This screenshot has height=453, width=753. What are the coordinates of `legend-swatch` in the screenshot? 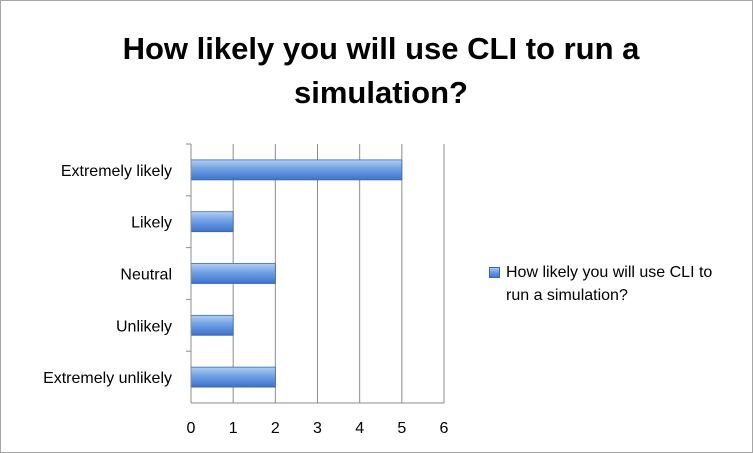 It's located at (494, 272).